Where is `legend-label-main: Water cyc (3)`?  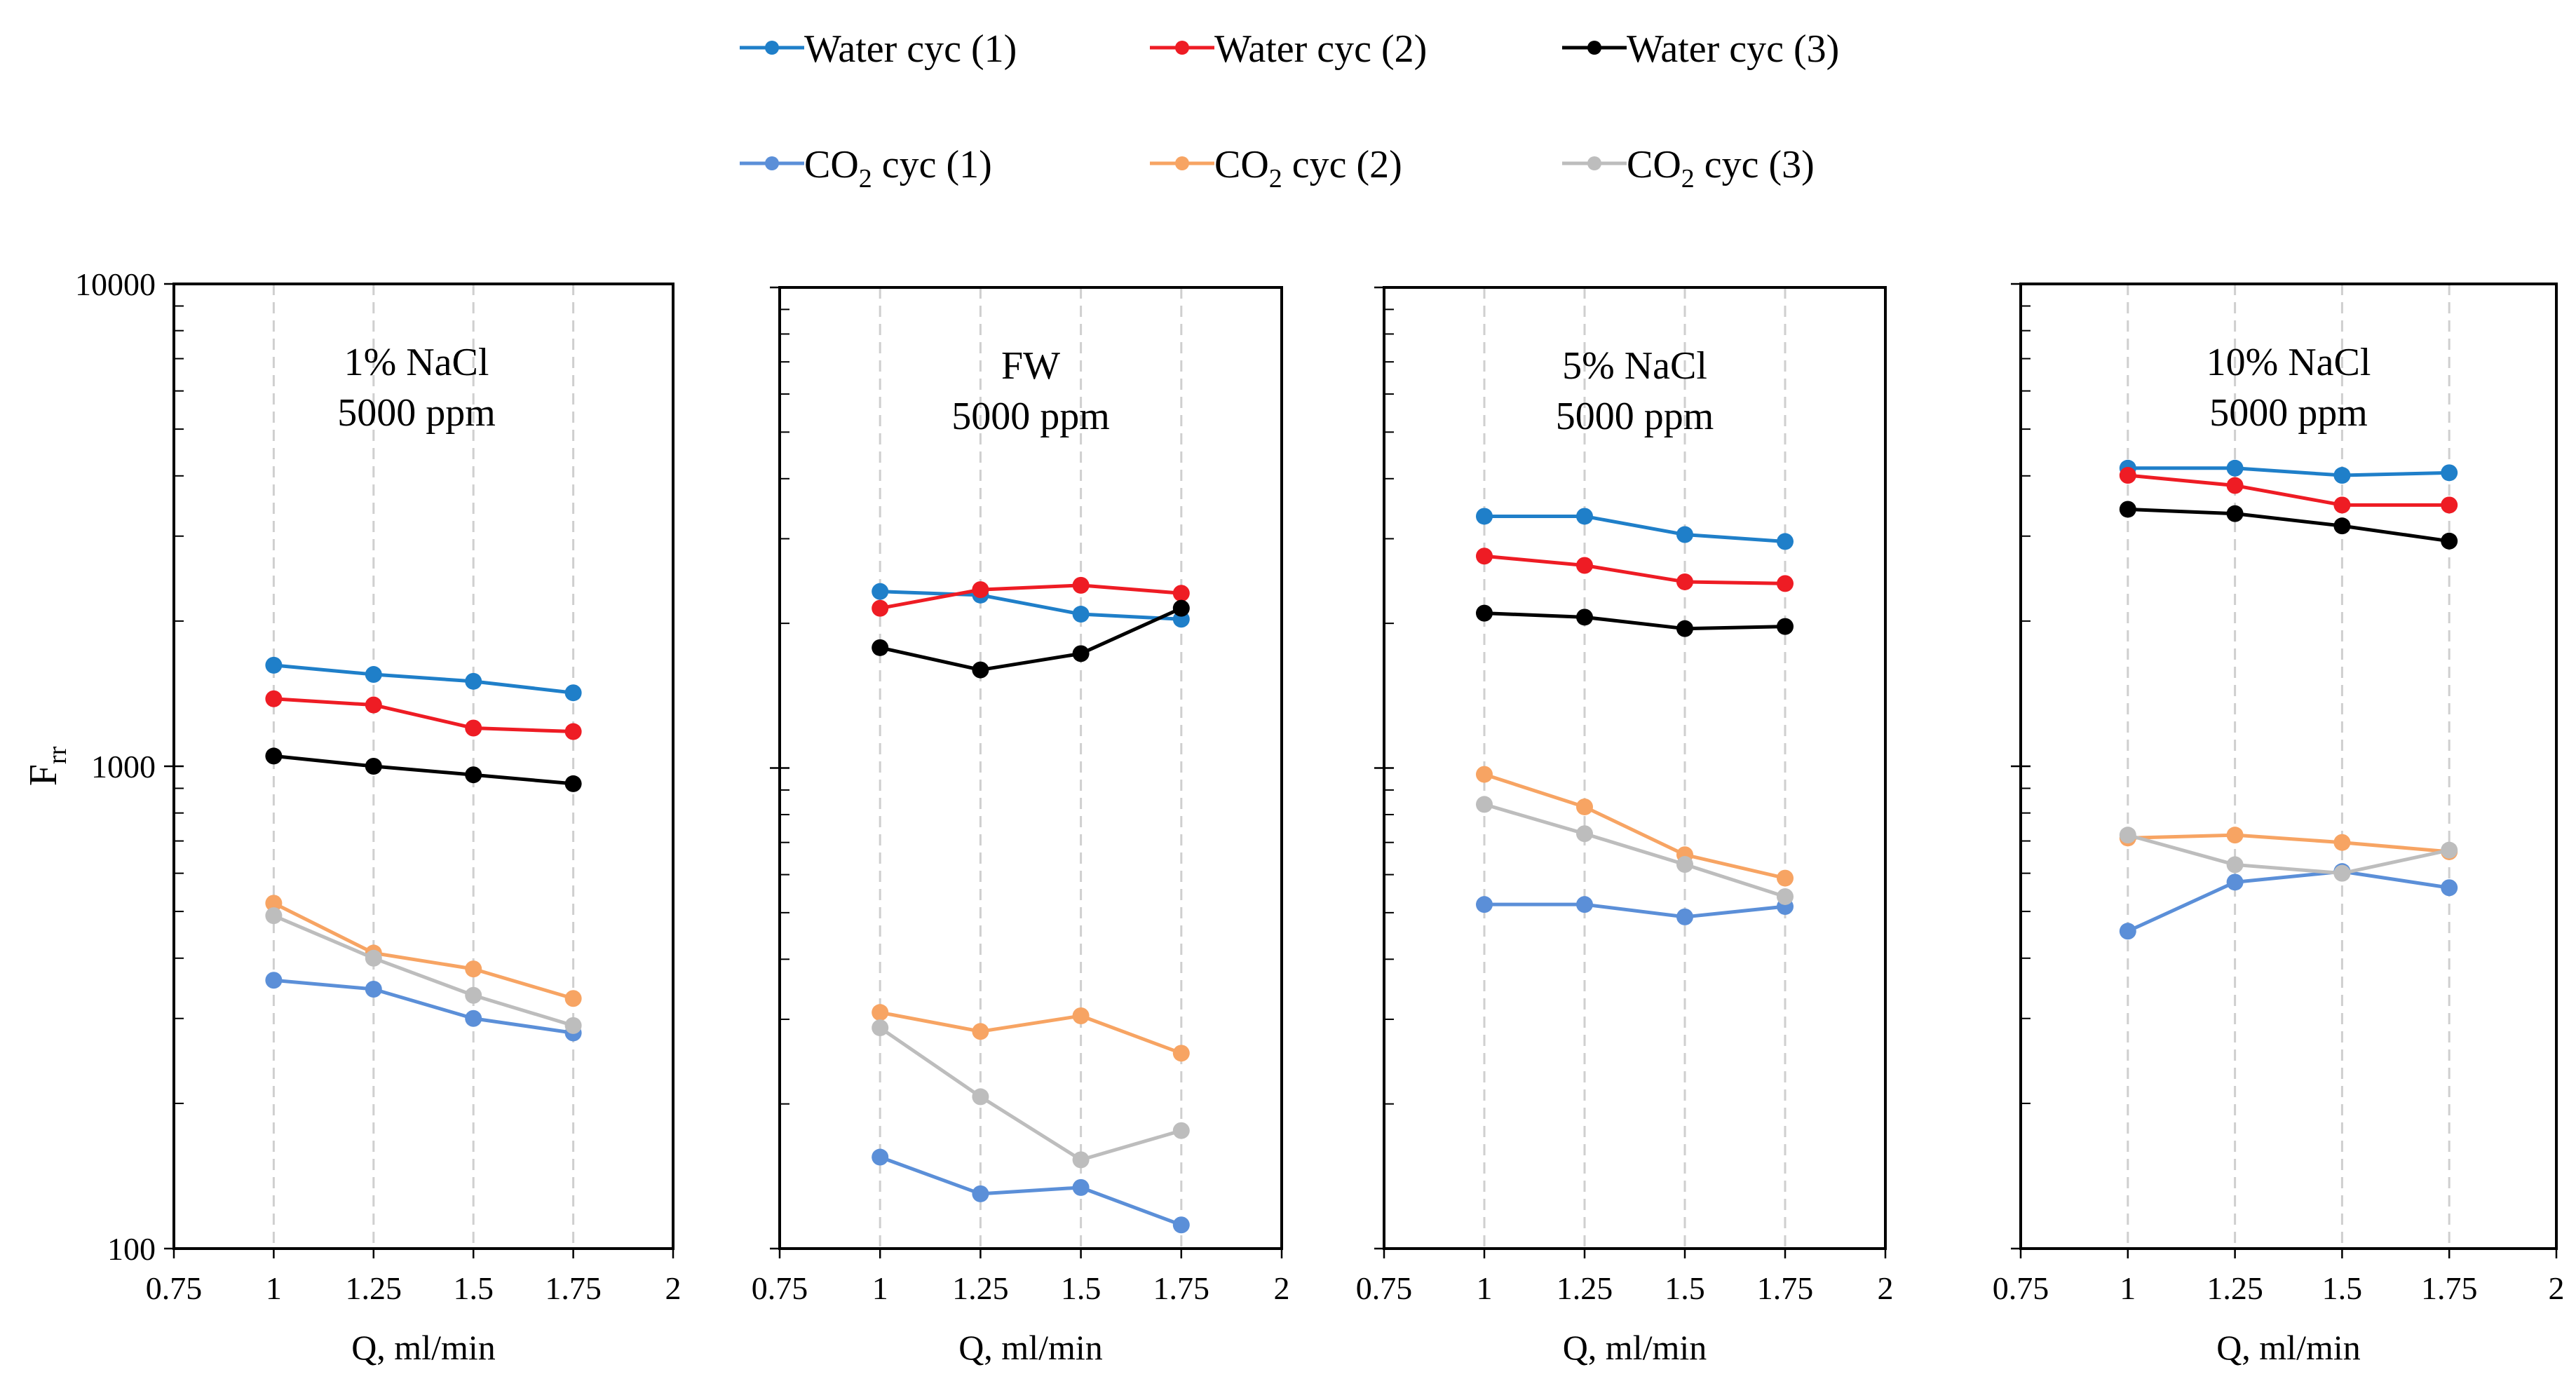 legend-label-main: Water cyc (3) is located at coordinates (1733, 49).